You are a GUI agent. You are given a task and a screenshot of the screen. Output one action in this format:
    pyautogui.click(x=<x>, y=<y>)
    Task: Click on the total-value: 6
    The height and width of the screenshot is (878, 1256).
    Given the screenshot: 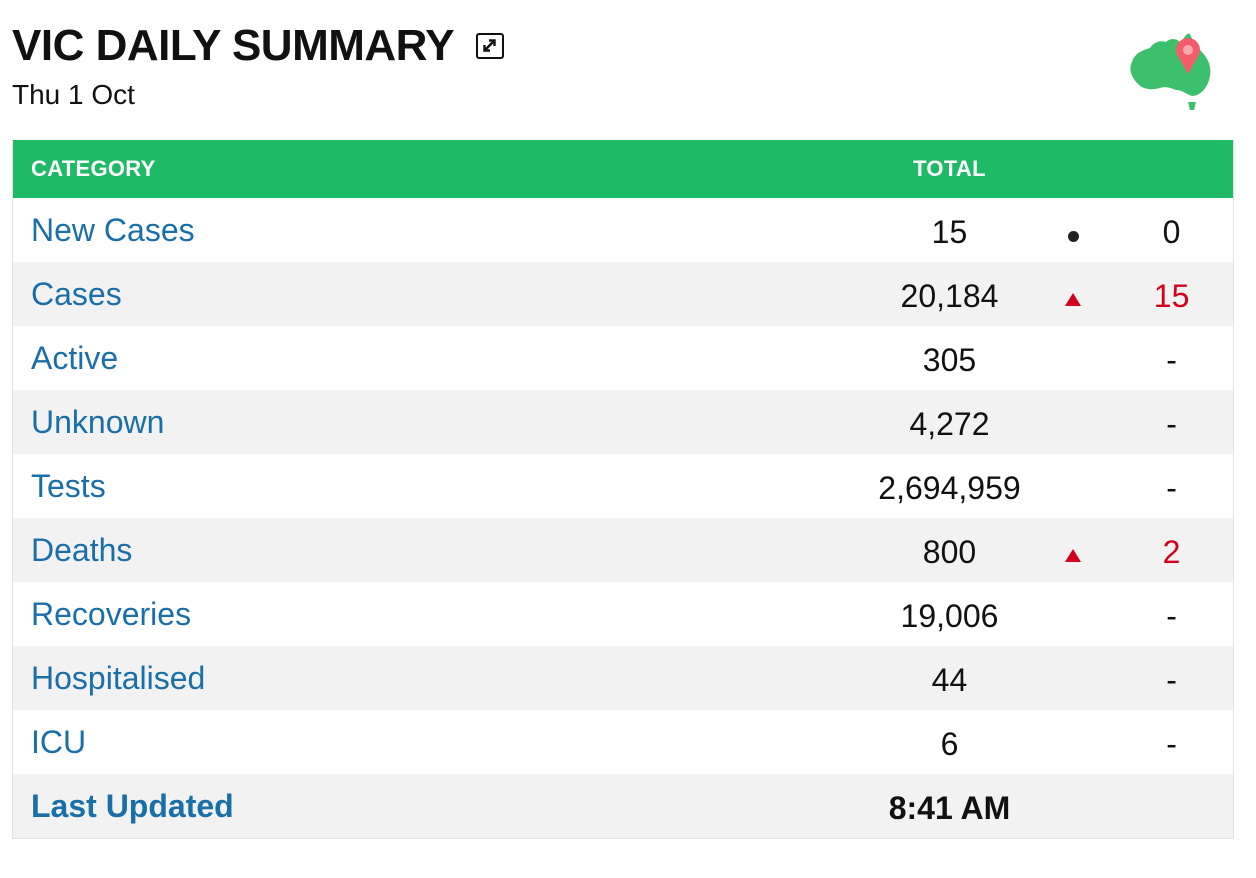 What is the action you would take?
    pyautogui.click(x=949, y=743)
    